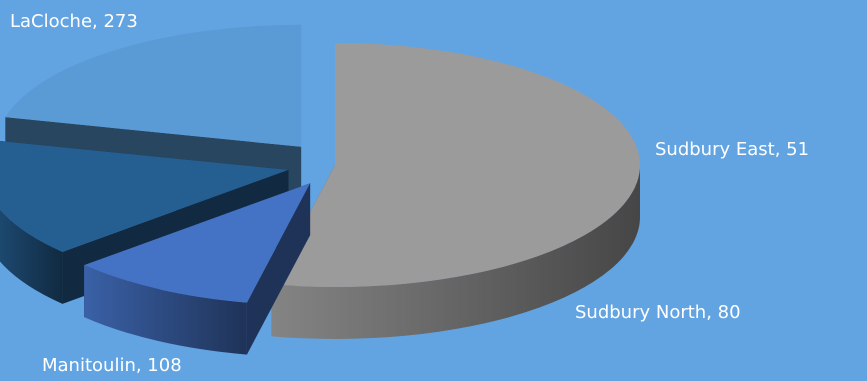 The image size is (867, 381). What do you see at coordinates (732, 149) in the screenshot?
I see `data-label-sudbury-east: Sudbury East, 51` at bounding box center [732, 149].